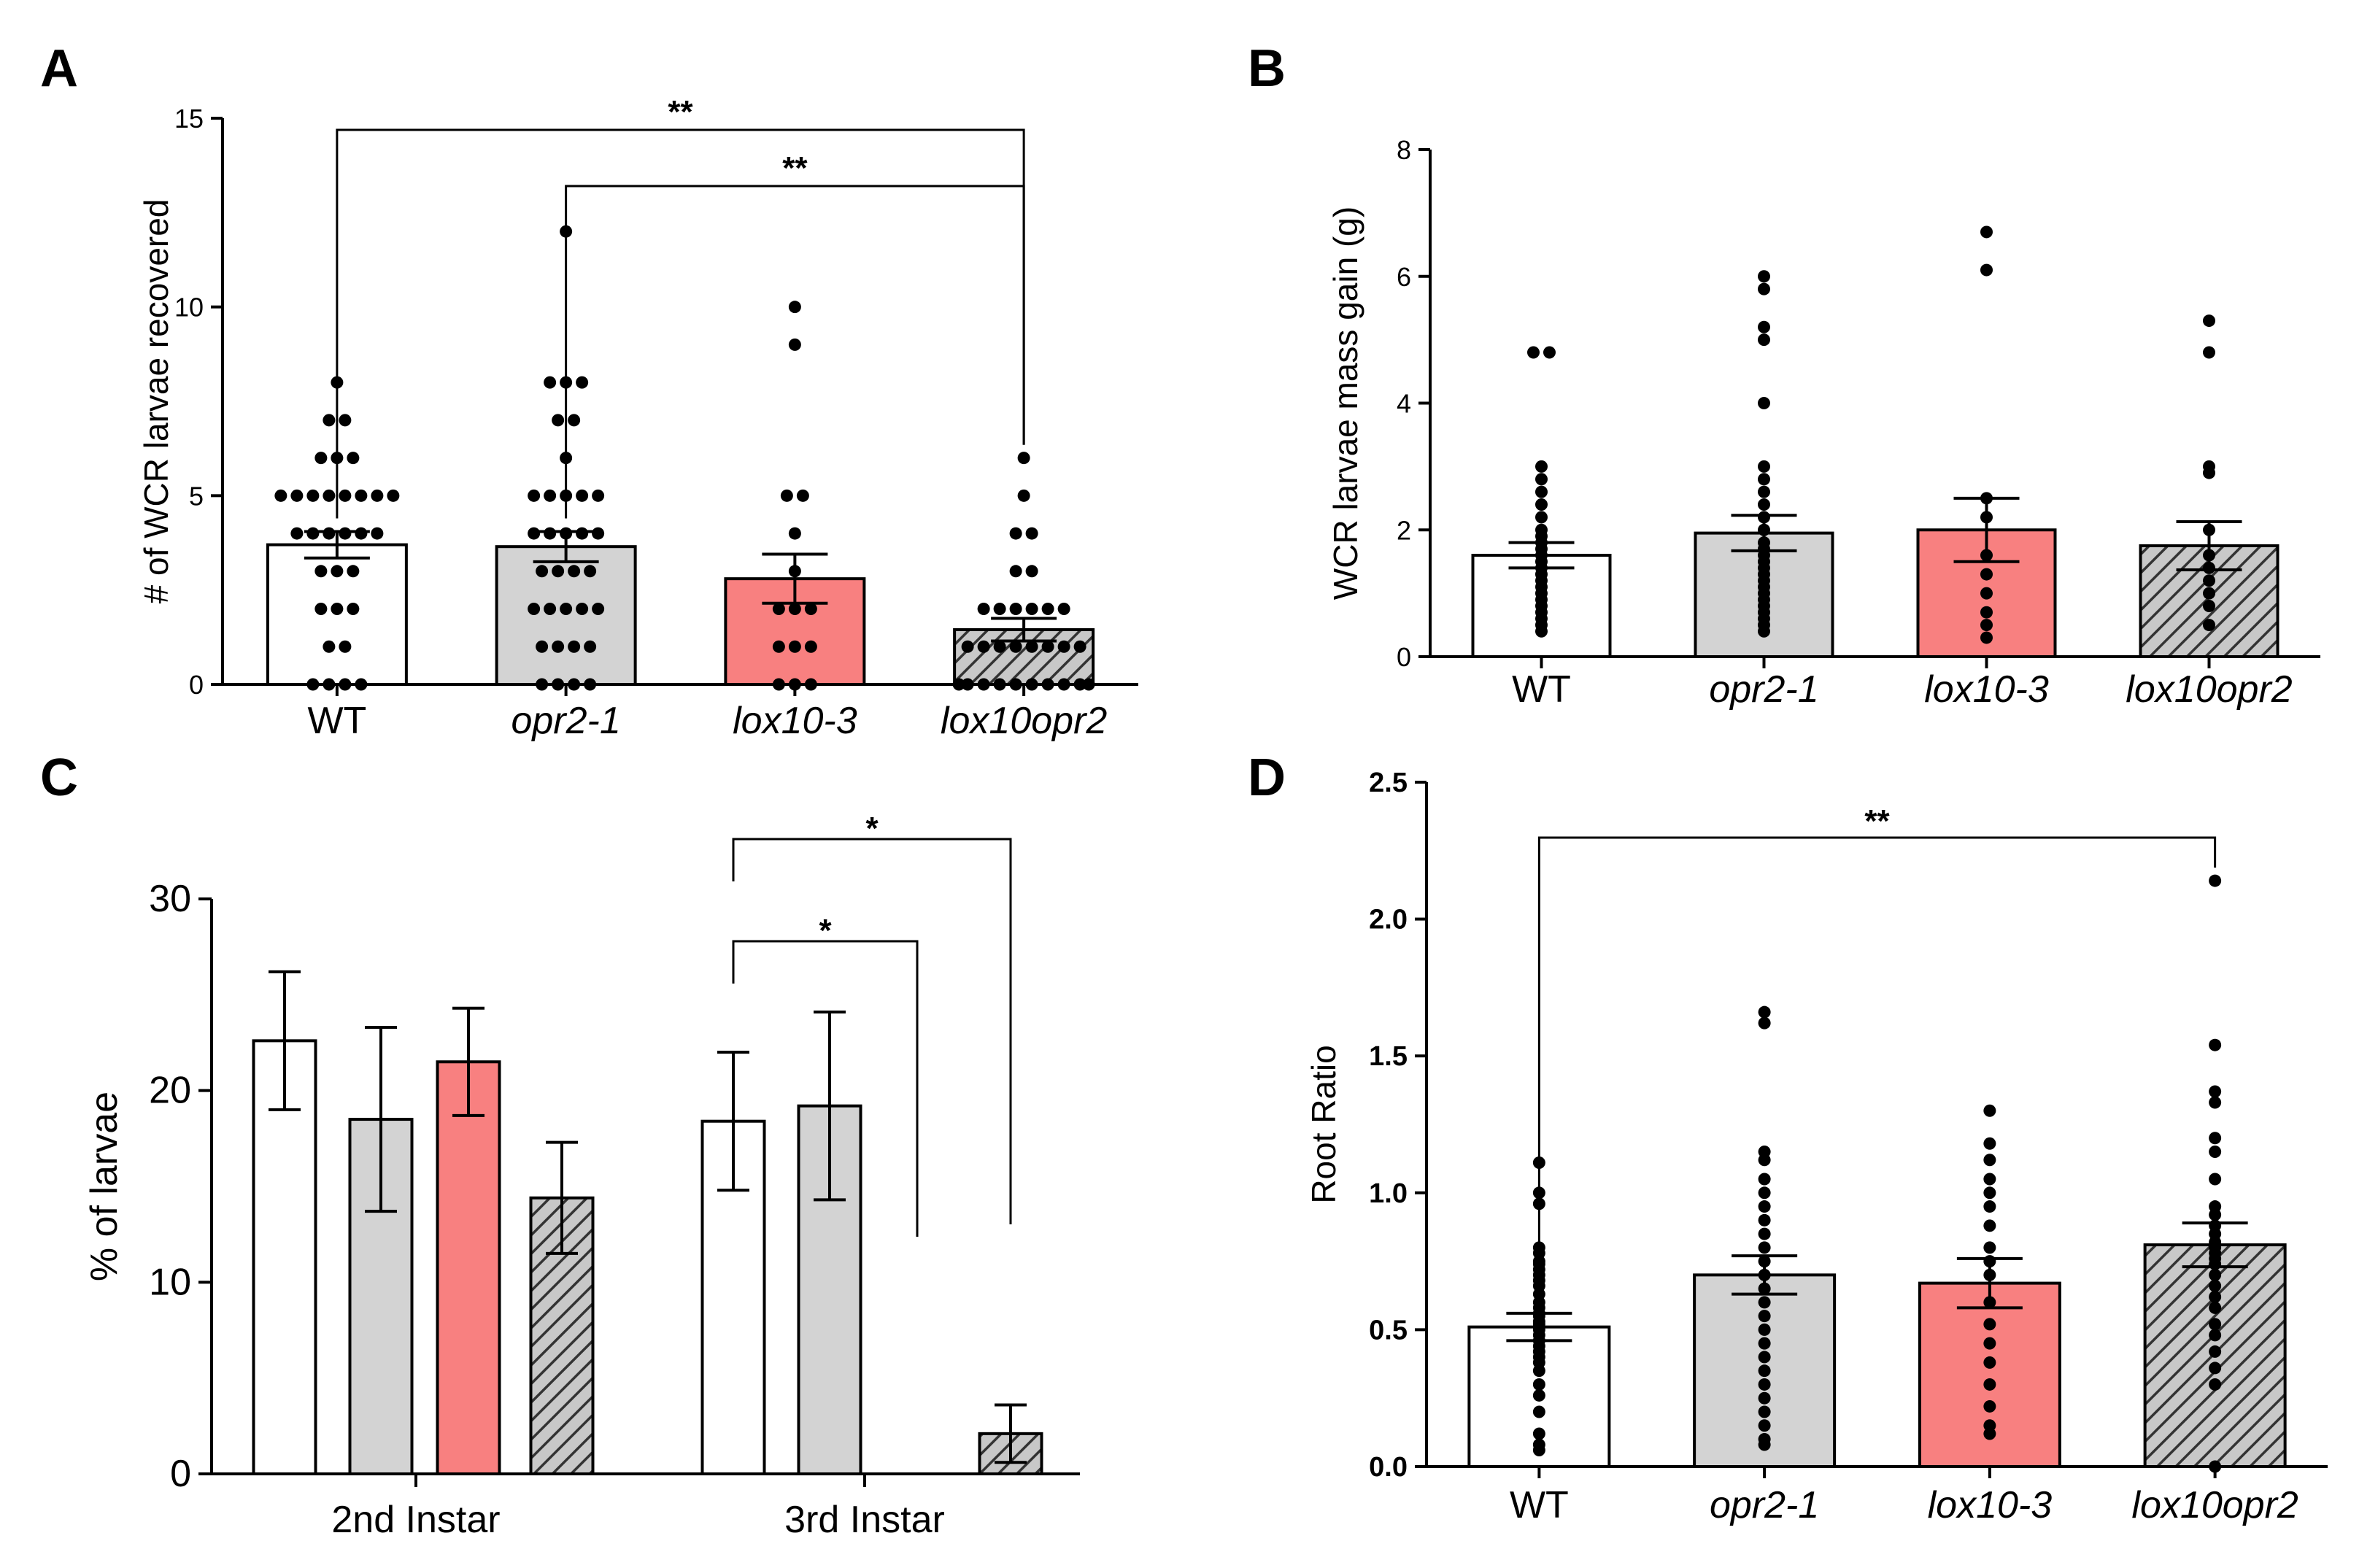  Describe the element at coordinates (1388, 1193) in the screenshot. I see `y-tick-label: 1.0` at that location.